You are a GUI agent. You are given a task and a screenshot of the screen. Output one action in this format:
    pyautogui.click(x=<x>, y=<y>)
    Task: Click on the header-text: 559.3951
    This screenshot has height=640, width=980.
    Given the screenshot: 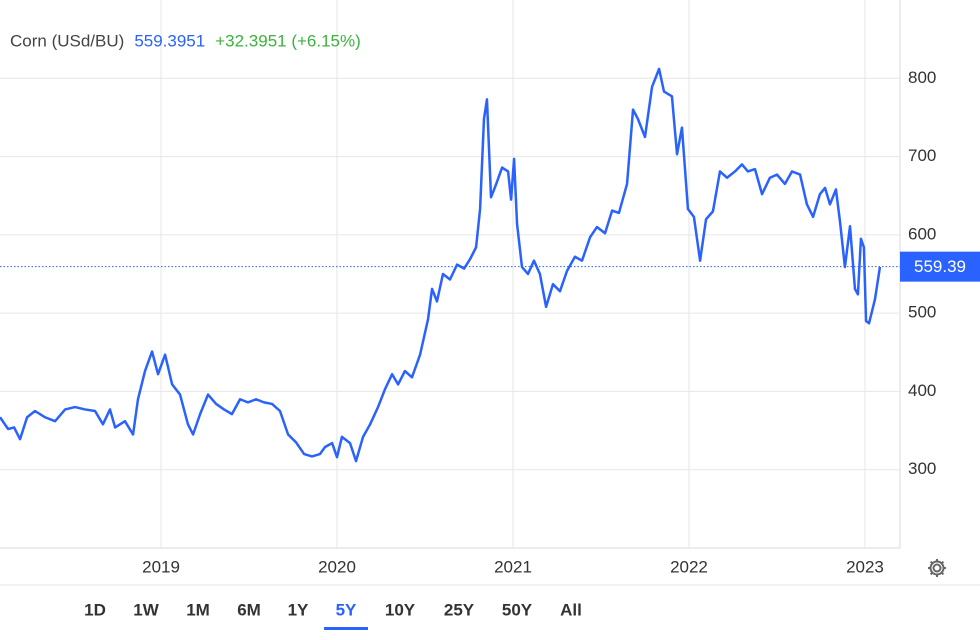 What is the action you would take?
    pyautogui.click(x=169, y=40)
    